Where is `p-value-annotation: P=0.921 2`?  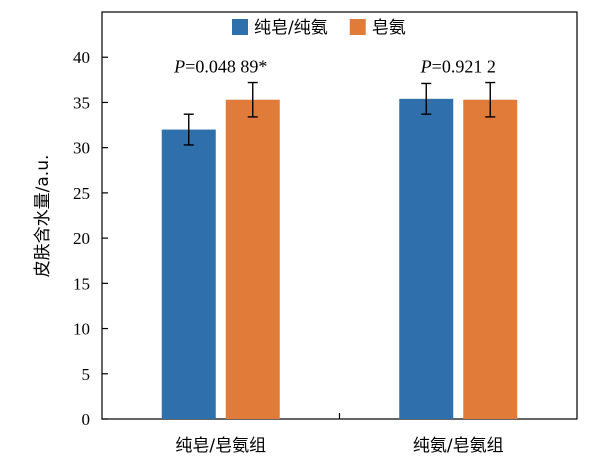
p-value-annotation: P=0.921 2 is located at coordinates (458, 67).